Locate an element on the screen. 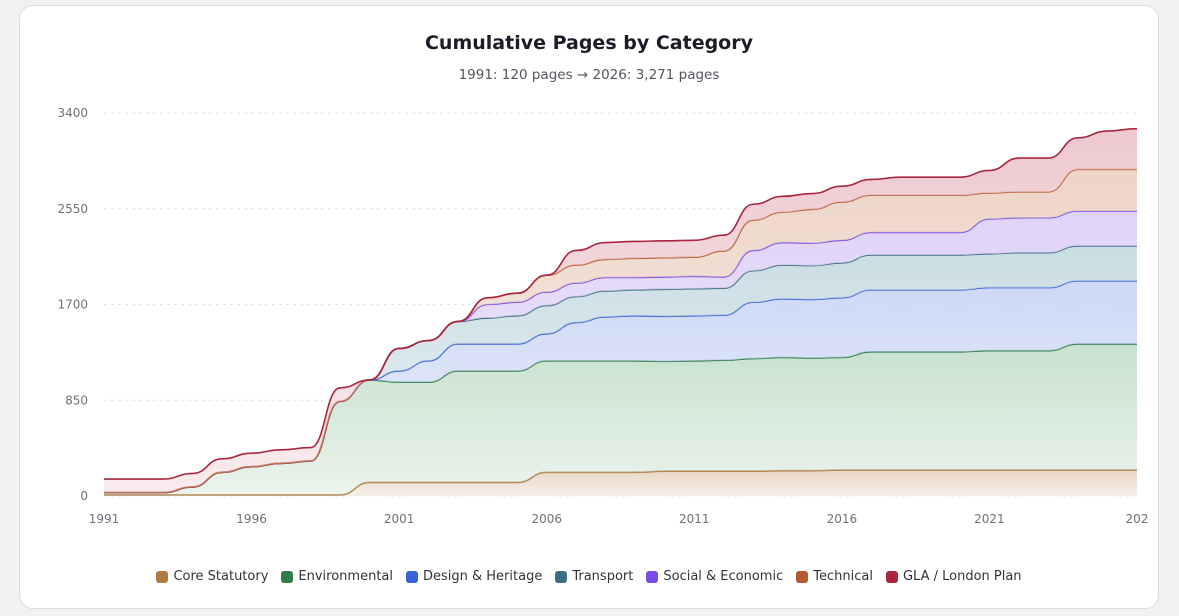 The height and width of the screenshot is (616, 1179). legend-item-gla-london-plan: GLA / London Plan is located at coordinates (953, 576).